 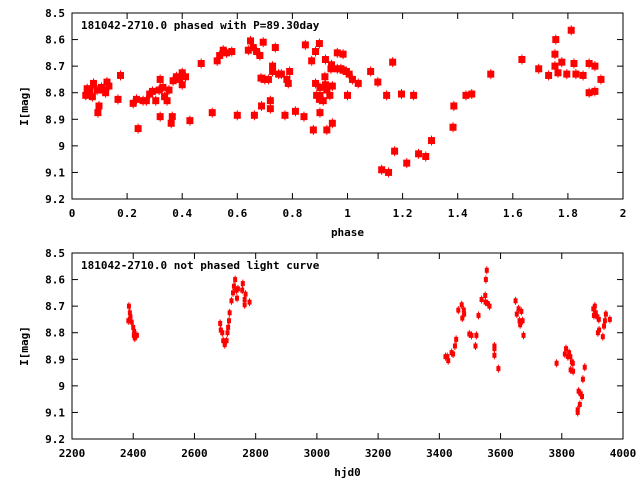 I want to click on x-tick-label: 2400, so click(x=133, y=453).